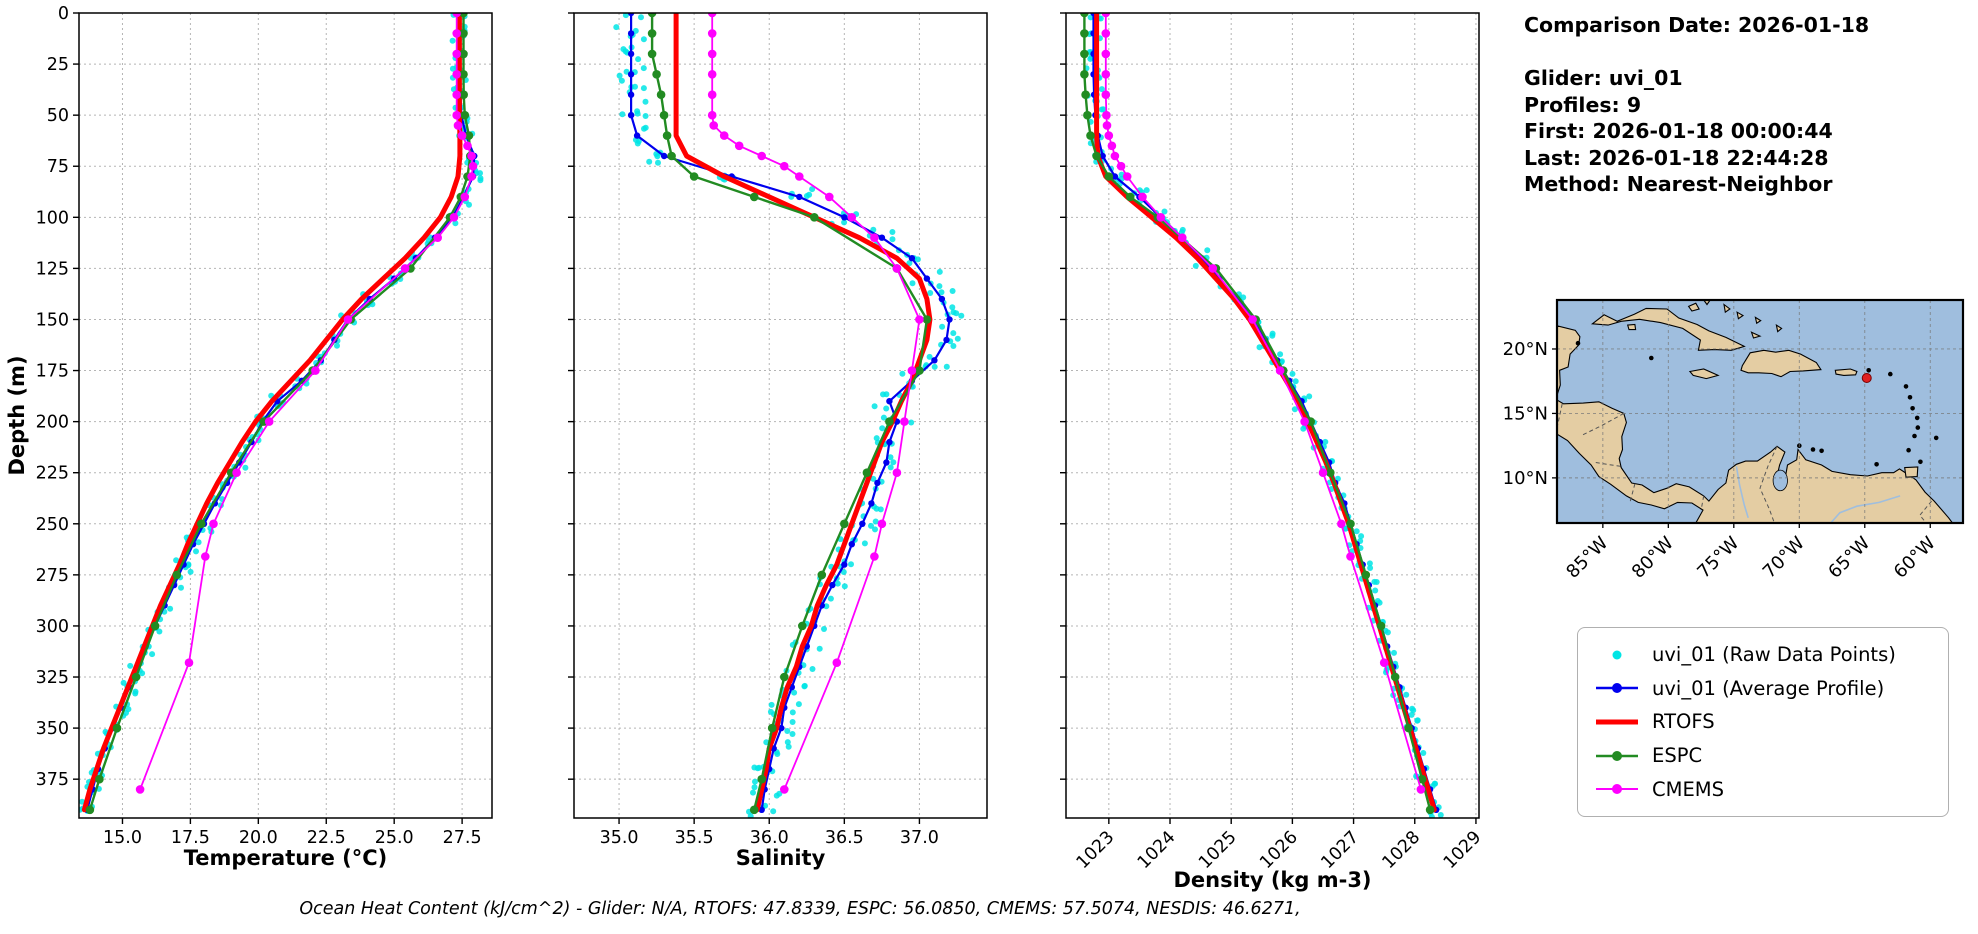  I want to click on map-gridlines, so click(1760, 411).